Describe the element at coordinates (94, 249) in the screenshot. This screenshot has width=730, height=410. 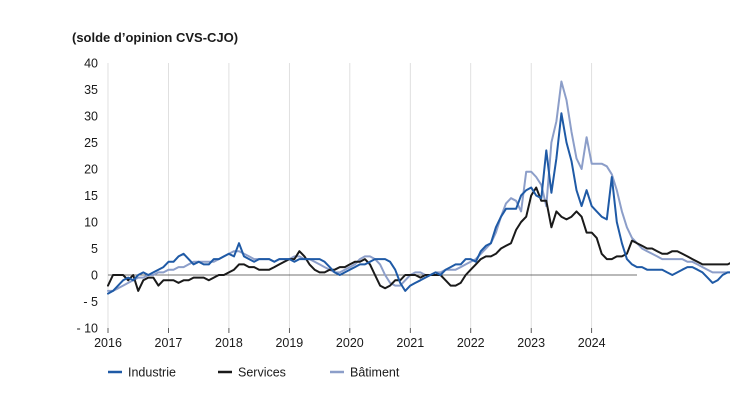
I see `y-tick-label: 5` at that location.